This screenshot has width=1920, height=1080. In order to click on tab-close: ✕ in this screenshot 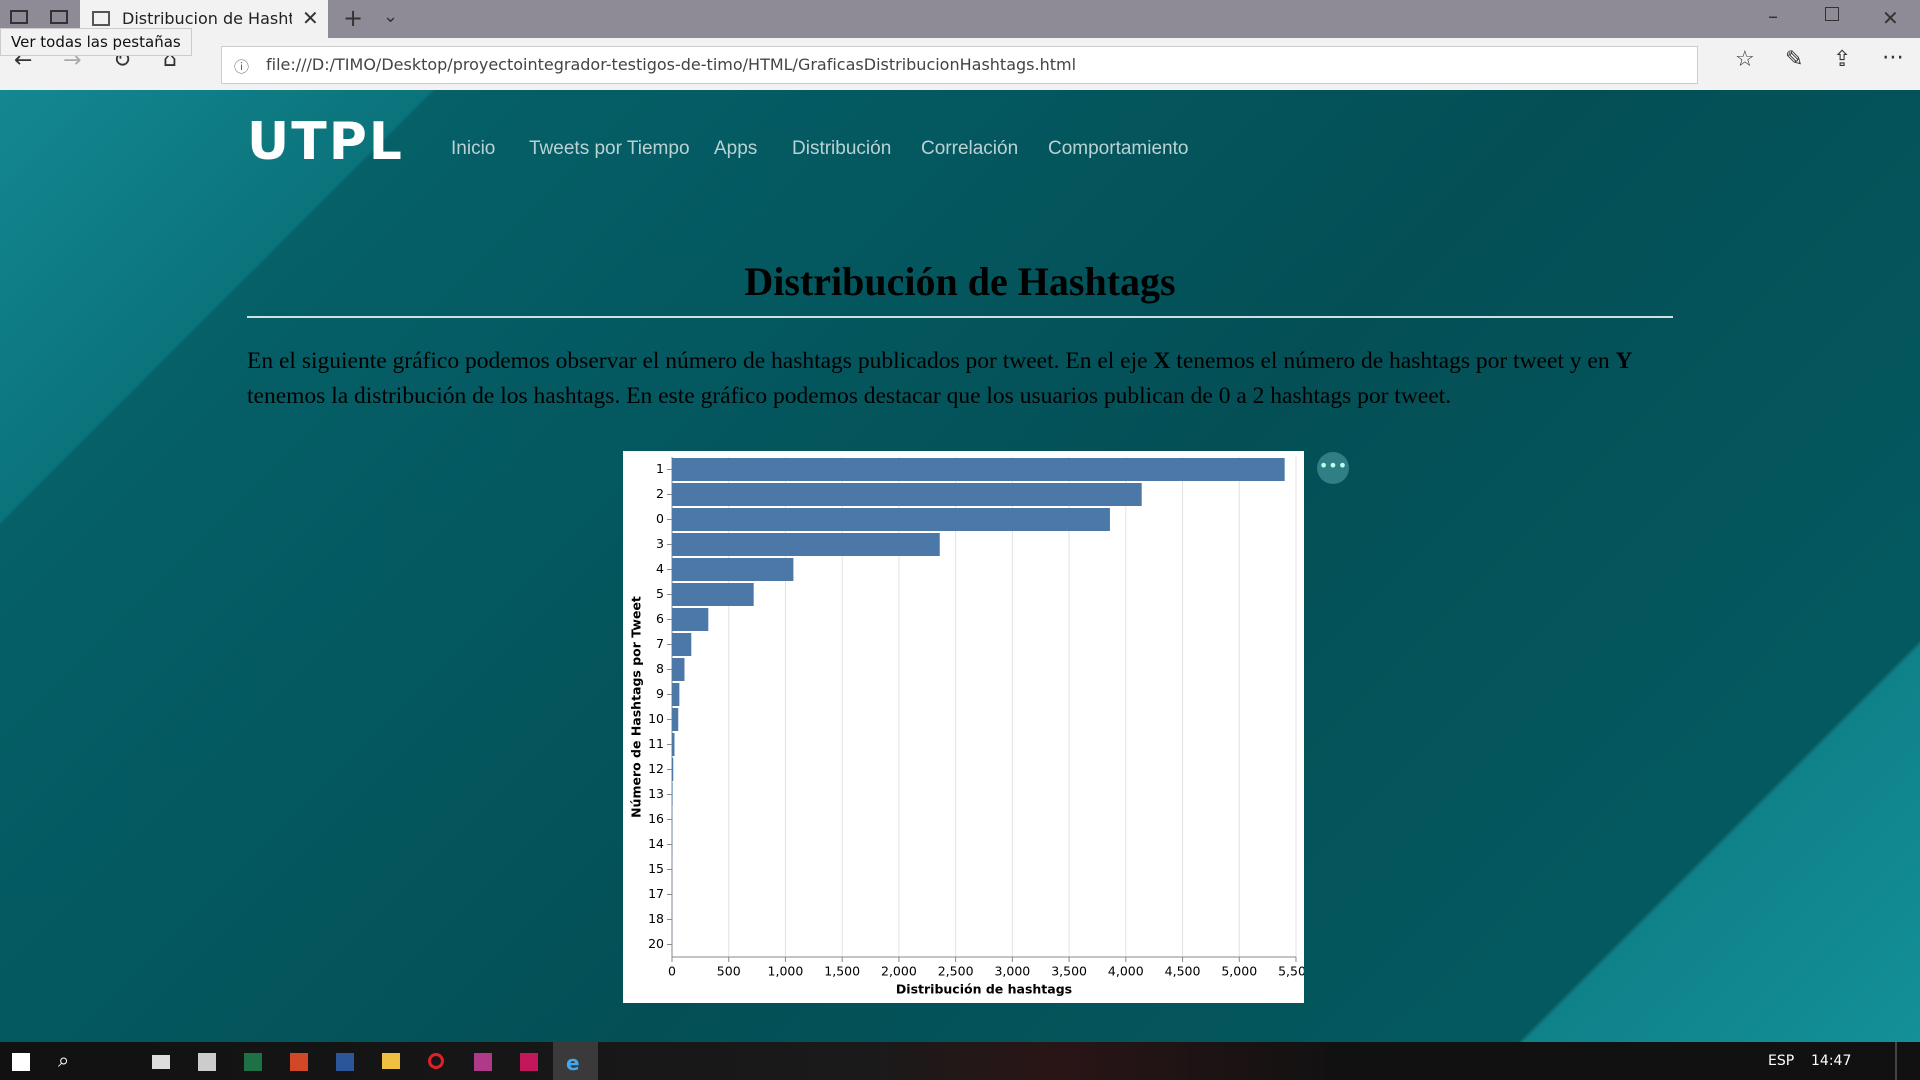, I will do `click(310, 18)`.